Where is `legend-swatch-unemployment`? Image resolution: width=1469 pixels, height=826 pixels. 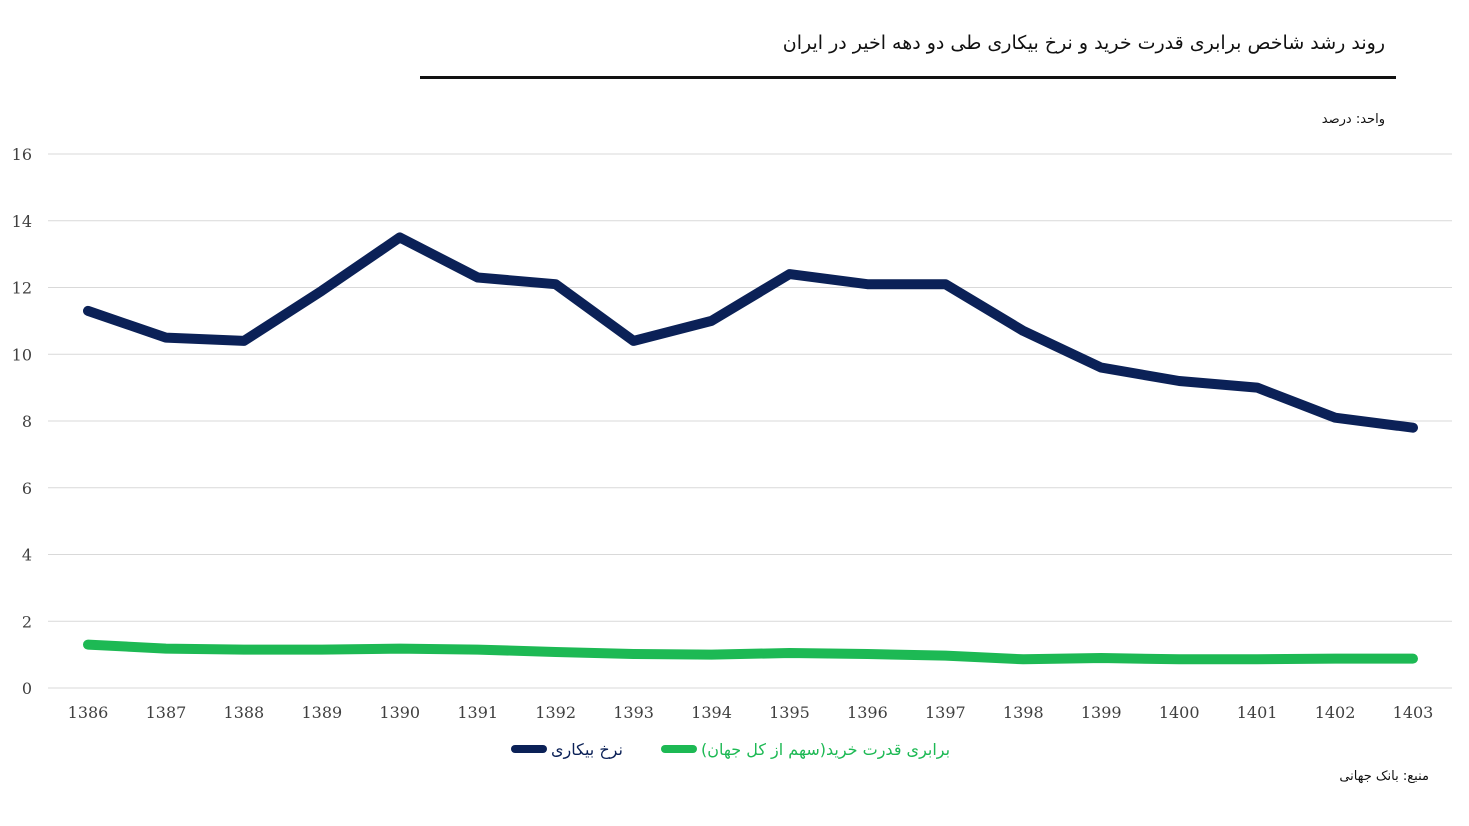 legend-swatch-unemployment is located at coordinates (529, 749).